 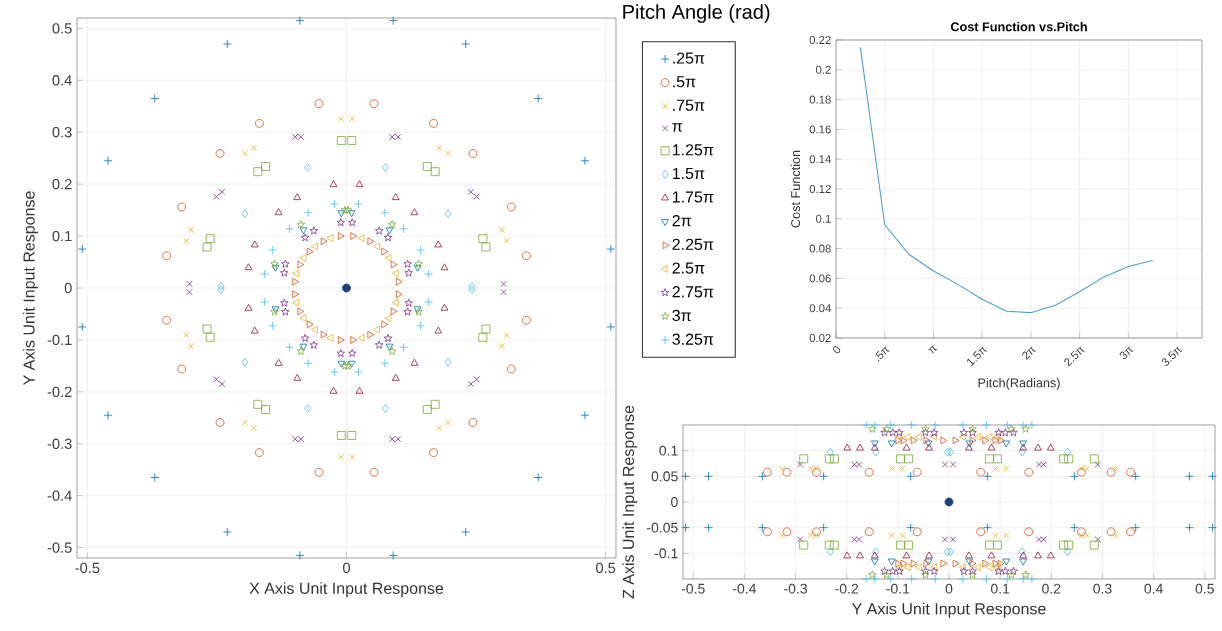 What do you see at coordinates (689, 58) in the screenshot?
I see `legend-label: .25π` at bounding box center [689, 58].